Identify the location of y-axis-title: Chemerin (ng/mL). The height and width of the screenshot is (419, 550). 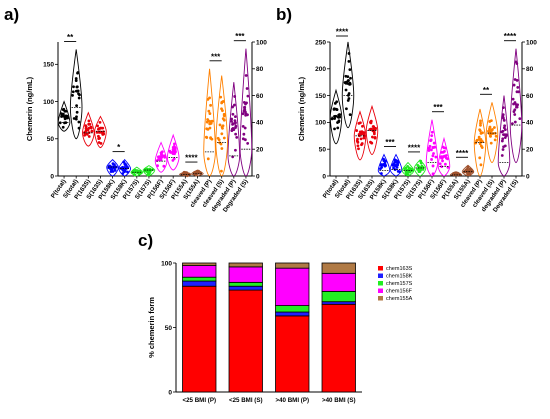
(29, 108).